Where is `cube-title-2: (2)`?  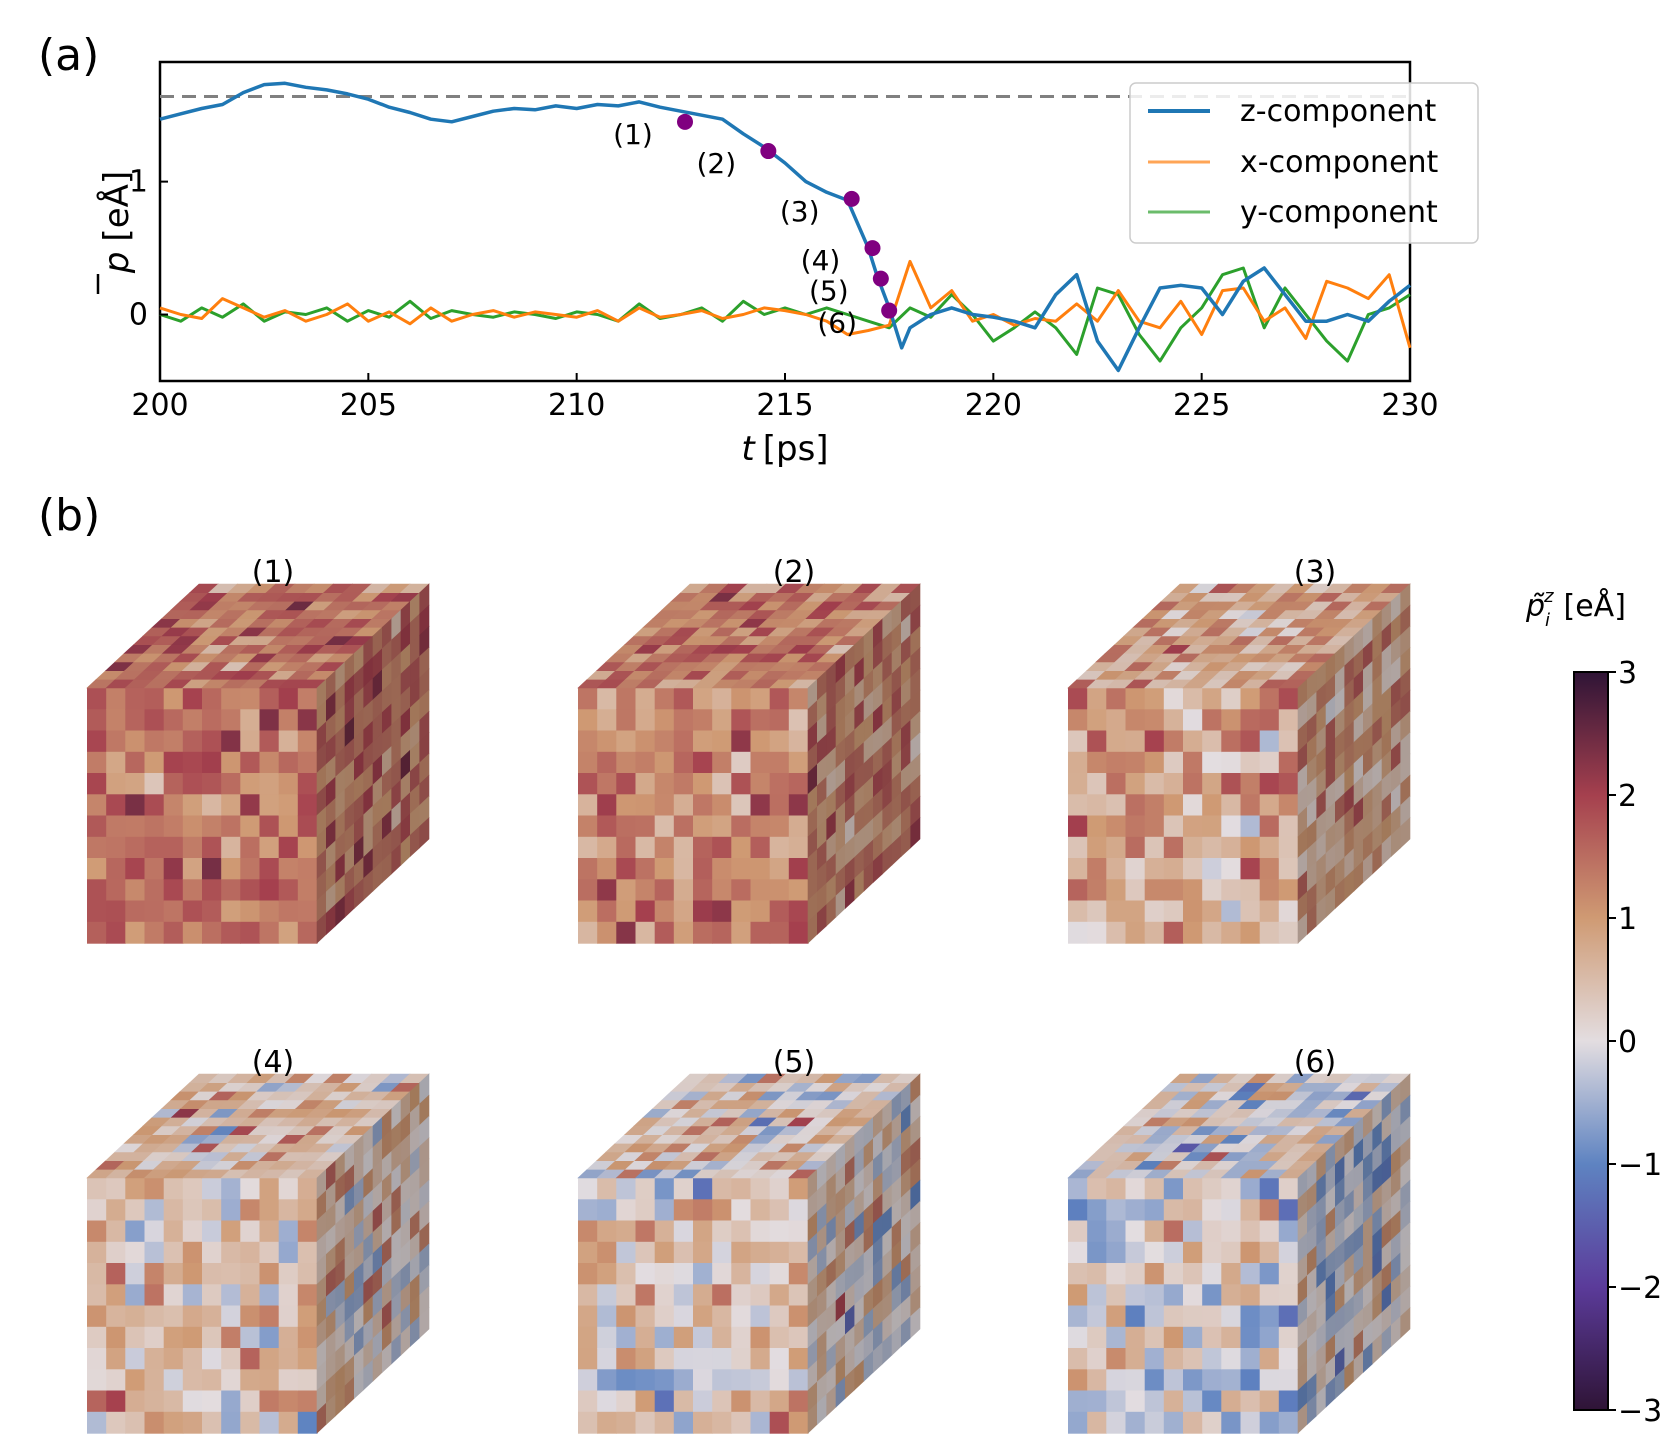 cube-title-2: (2) is located at coordinates (794, 572).